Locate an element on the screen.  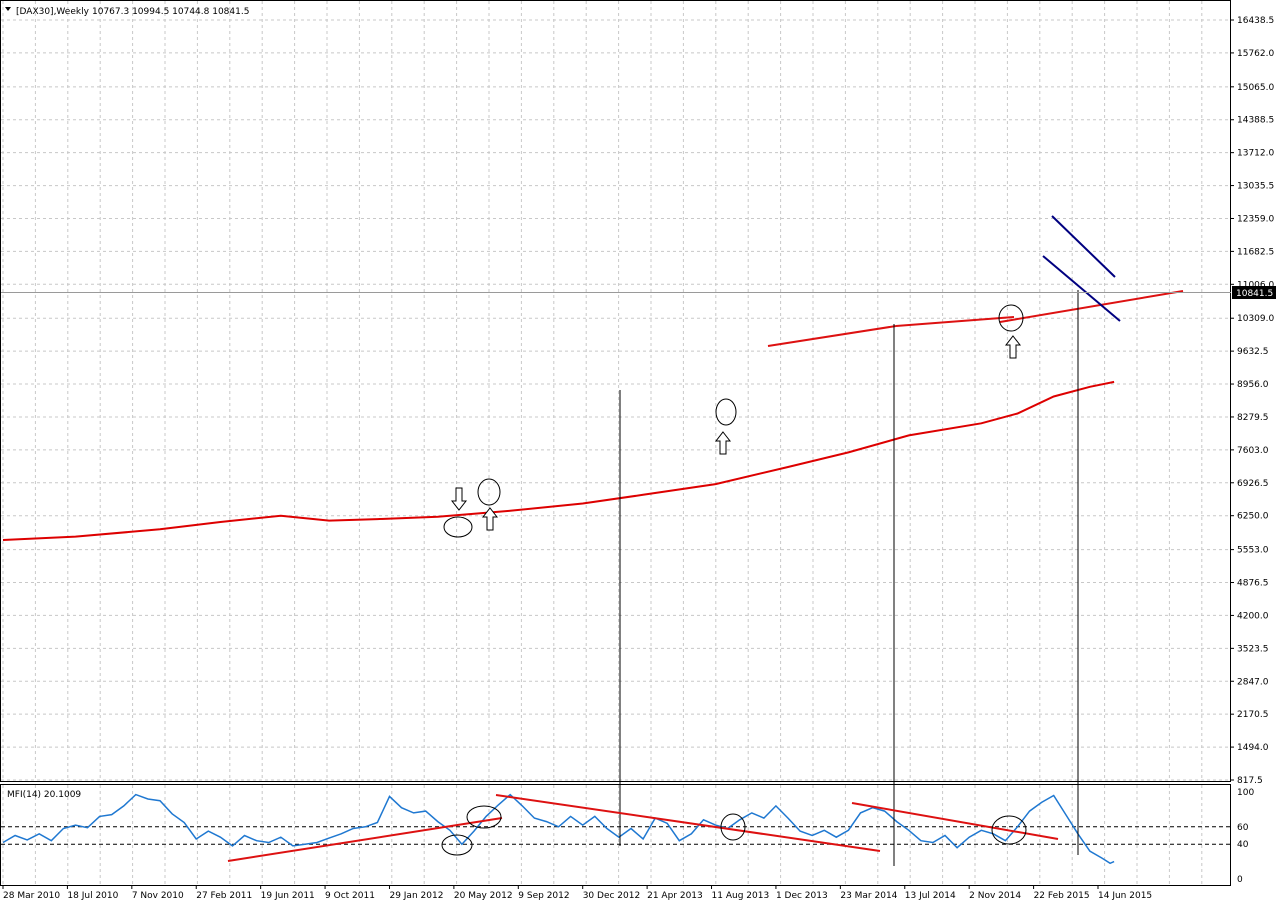
mfi-line is located at coordinates (558, 829).